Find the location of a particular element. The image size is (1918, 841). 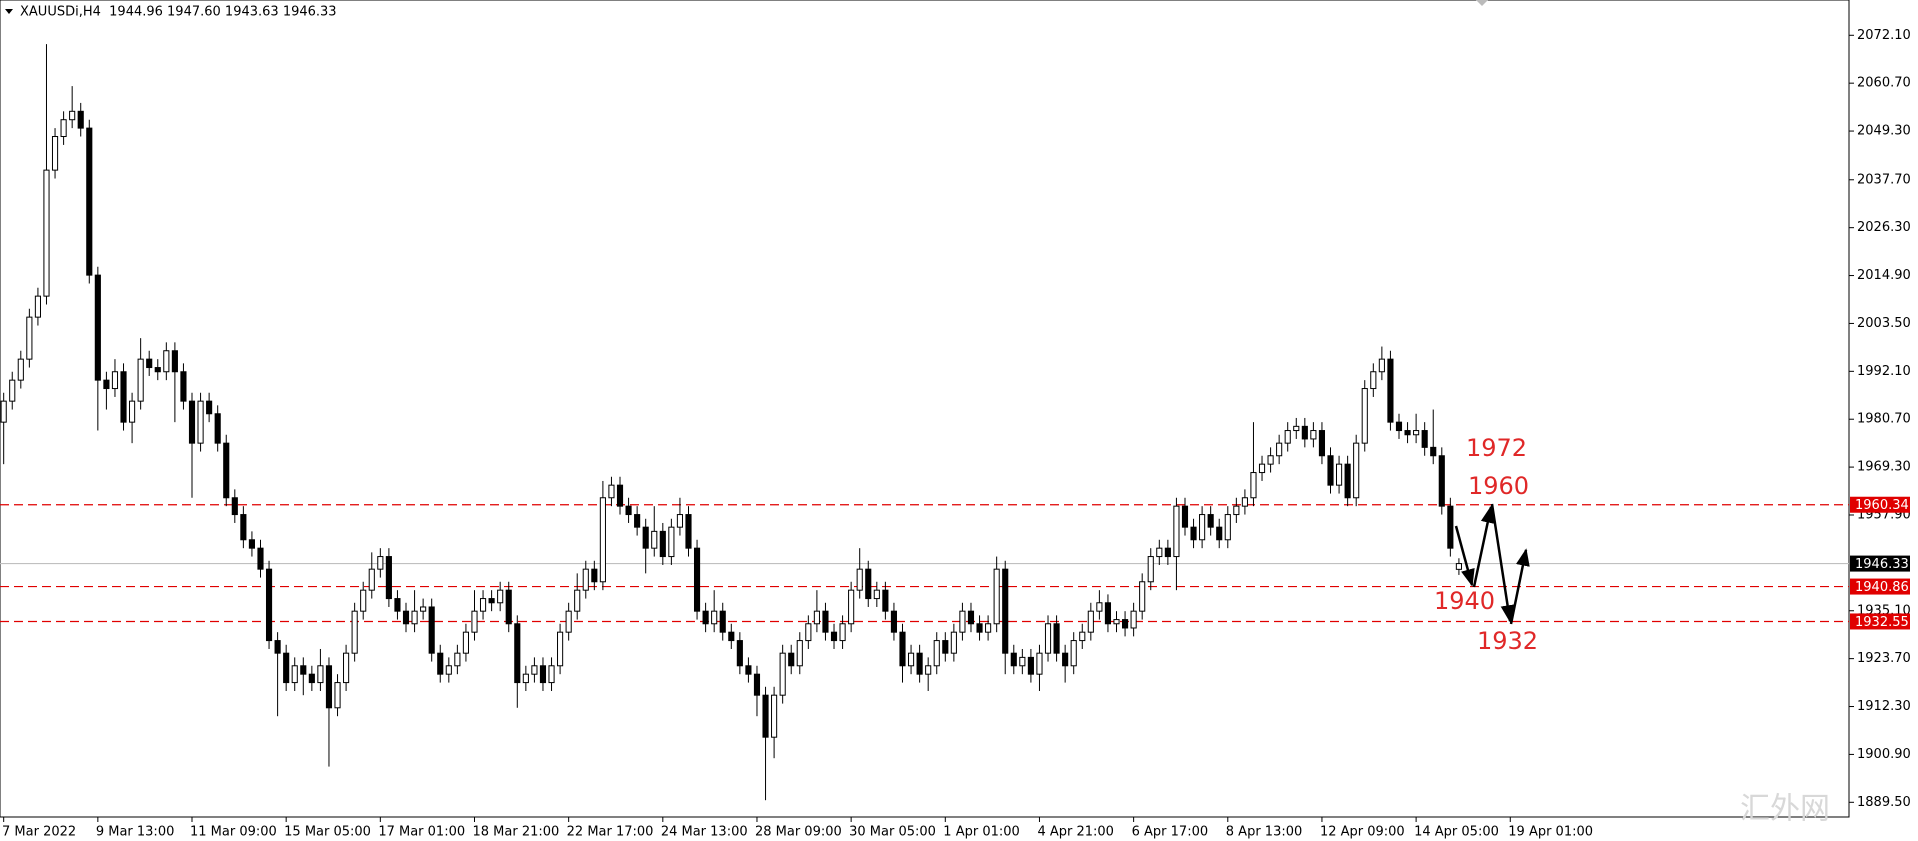

y-tick-label: 2072.10 is located at coordinates (1884, 35).